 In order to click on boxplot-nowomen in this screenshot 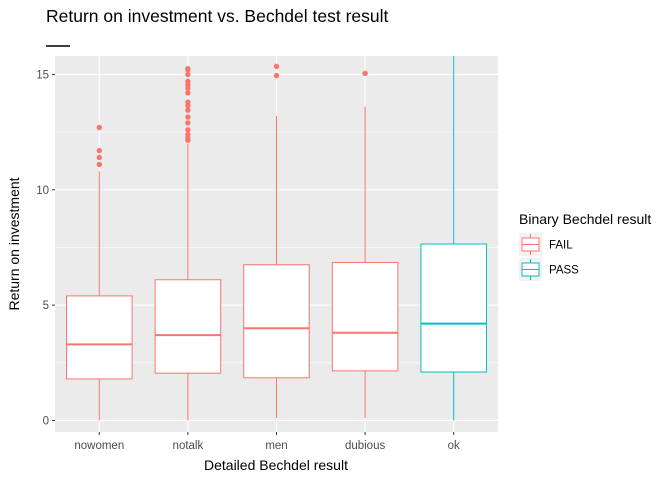, I will do `click(99, 272)`.